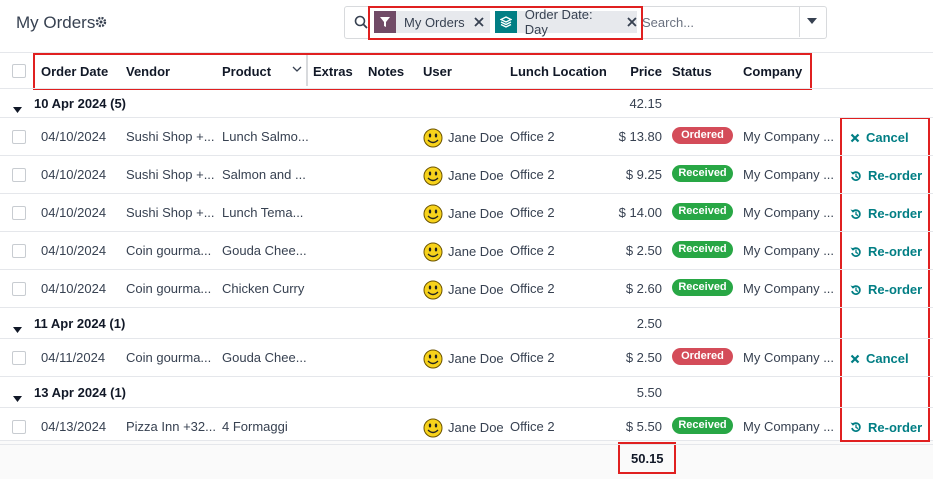  I want to click on product: Chicken Curry, so click(263, 288).